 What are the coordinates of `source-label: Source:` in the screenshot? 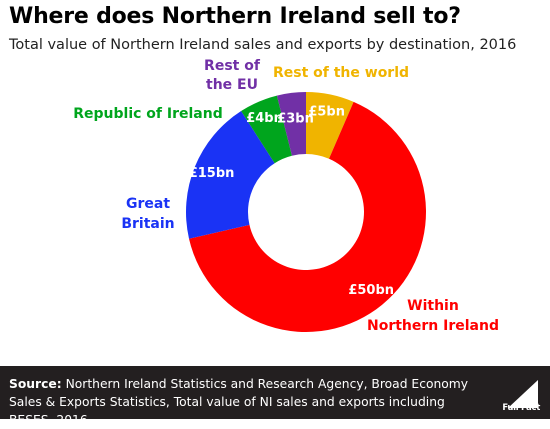 It's located at (35, 384).